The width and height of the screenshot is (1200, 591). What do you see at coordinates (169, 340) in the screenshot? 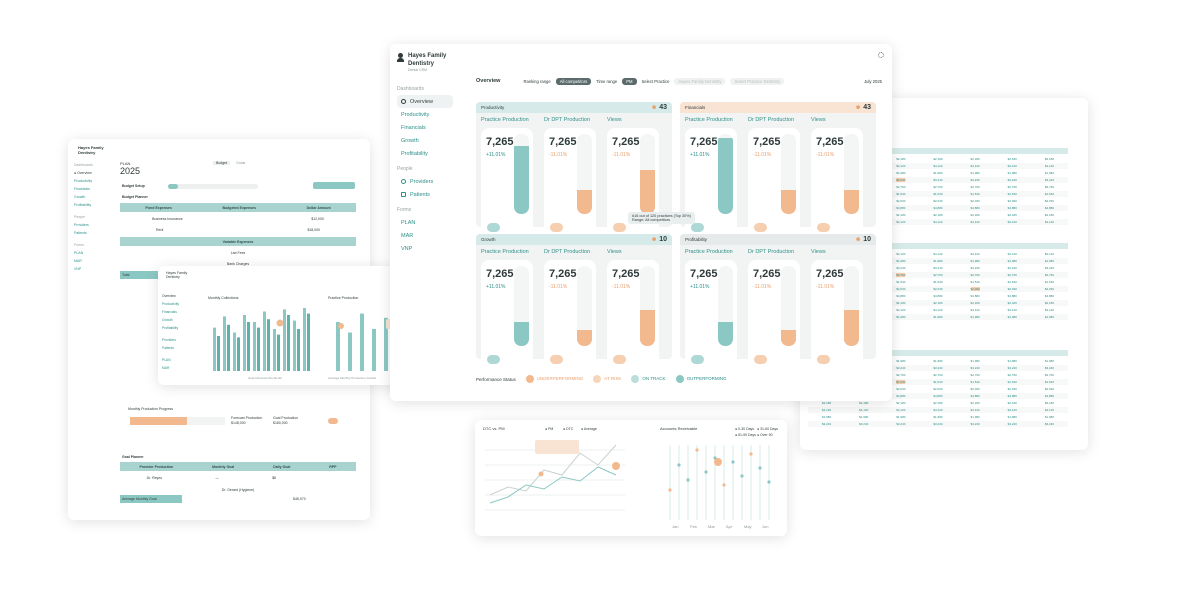
I see `mini-nav-item: Providers` at bounding box center [169, 340].